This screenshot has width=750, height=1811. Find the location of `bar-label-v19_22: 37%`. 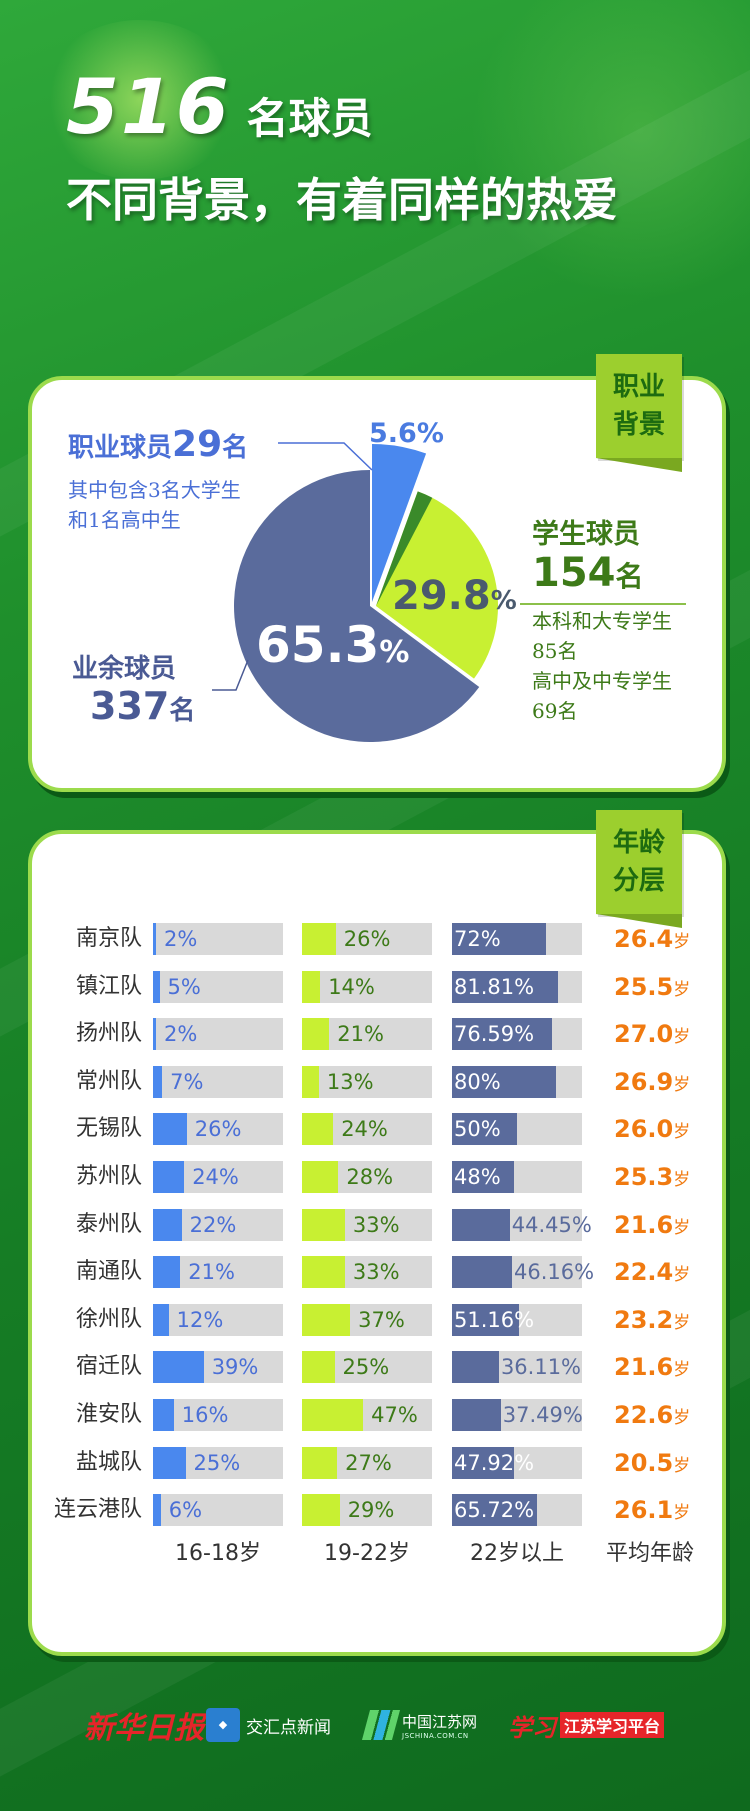

bar-label-v19_22: 37% is located at coordinates (381, 1319).